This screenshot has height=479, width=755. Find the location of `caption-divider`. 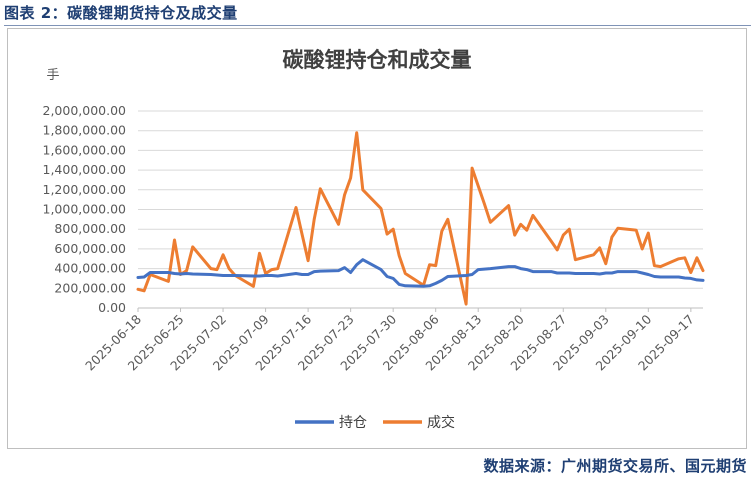

caption-divider is located at coordinates (377, 25).